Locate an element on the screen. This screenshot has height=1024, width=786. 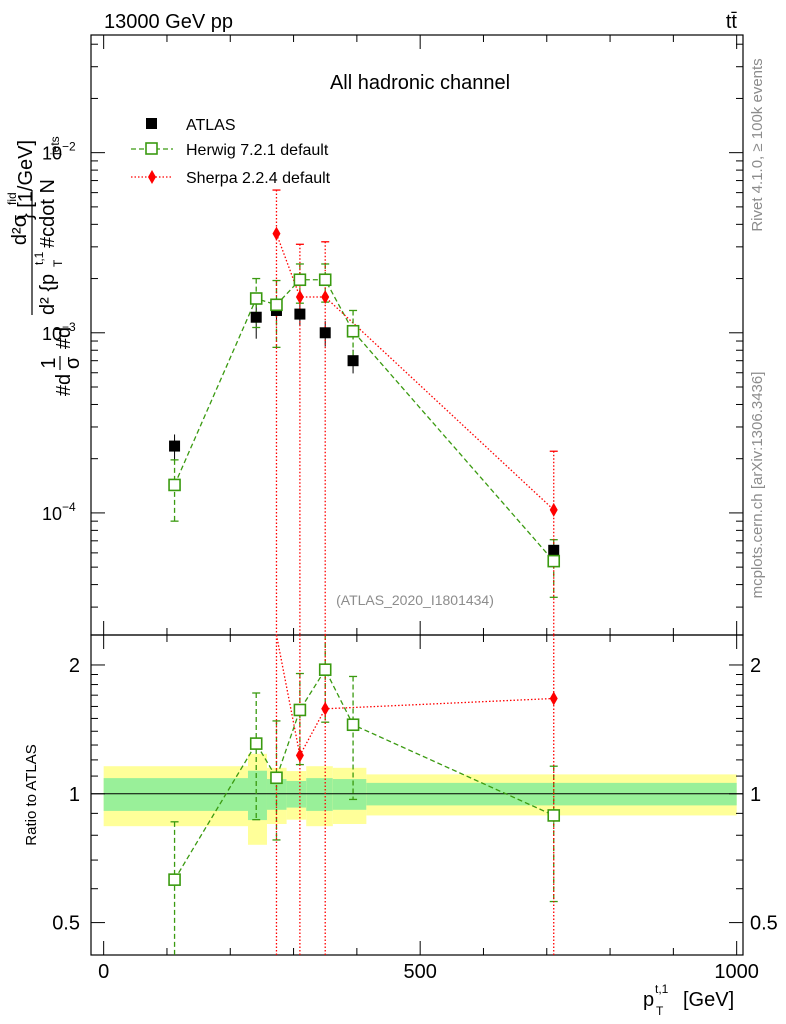
ylabel-frac2-num-sup: fid is located at coordinates (12, 198).